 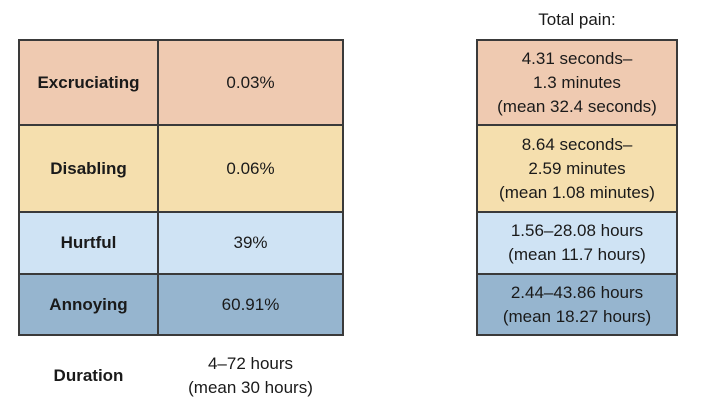 What do you see at coordinates (577, 144) in the screenshot?
I see `total-pain-line: 8.64 seconds–` at bounding box center [577, 144].